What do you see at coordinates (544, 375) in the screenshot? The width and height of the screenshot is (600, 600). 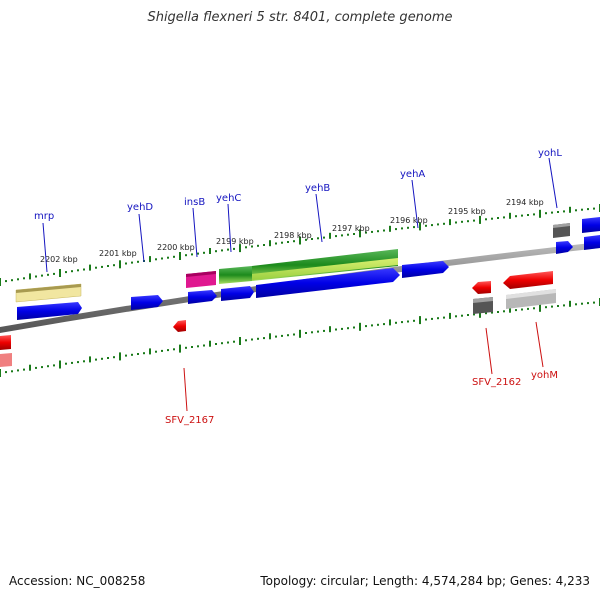 I see `gene-label-yohM: yohM` at bounding box center [544, 375].